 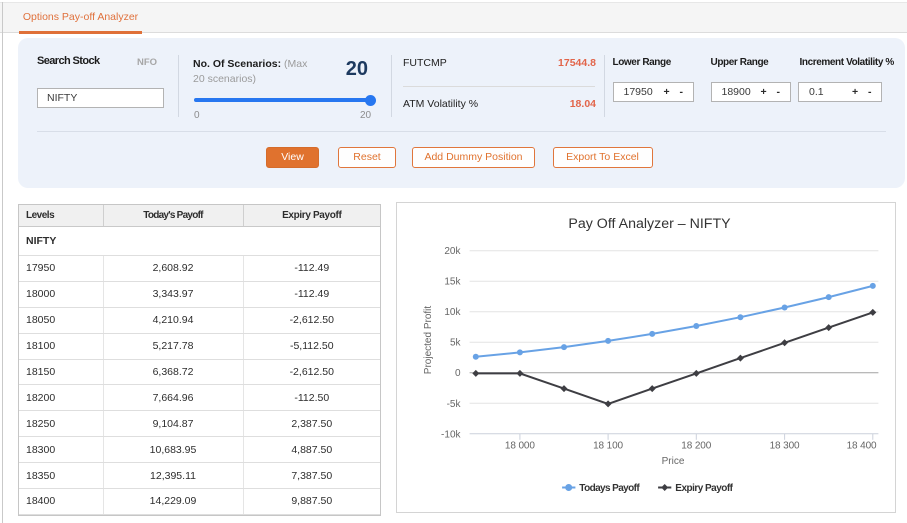 What do you see at coordinates (452, 282) in the screenshot?
I see `svg-text: 15k` at bounding box center [452, 282].